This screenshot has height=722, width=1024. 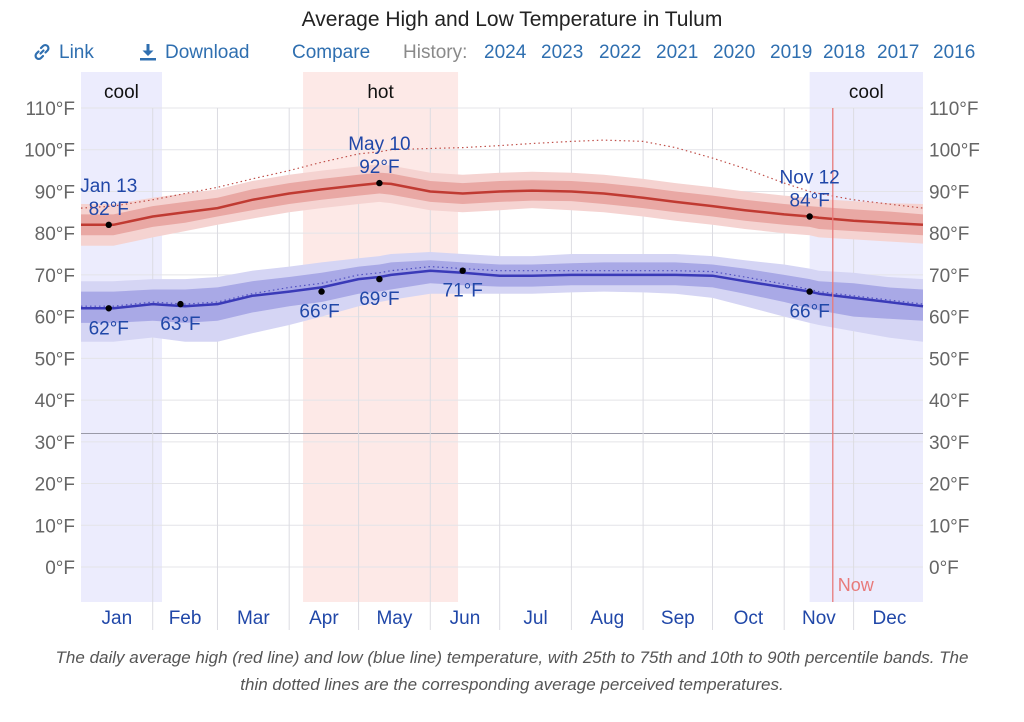 What do you see at coordinates (954, 52) in the screenshot?
I see `history-year-link: 2016` at bounding box center [954, 52].